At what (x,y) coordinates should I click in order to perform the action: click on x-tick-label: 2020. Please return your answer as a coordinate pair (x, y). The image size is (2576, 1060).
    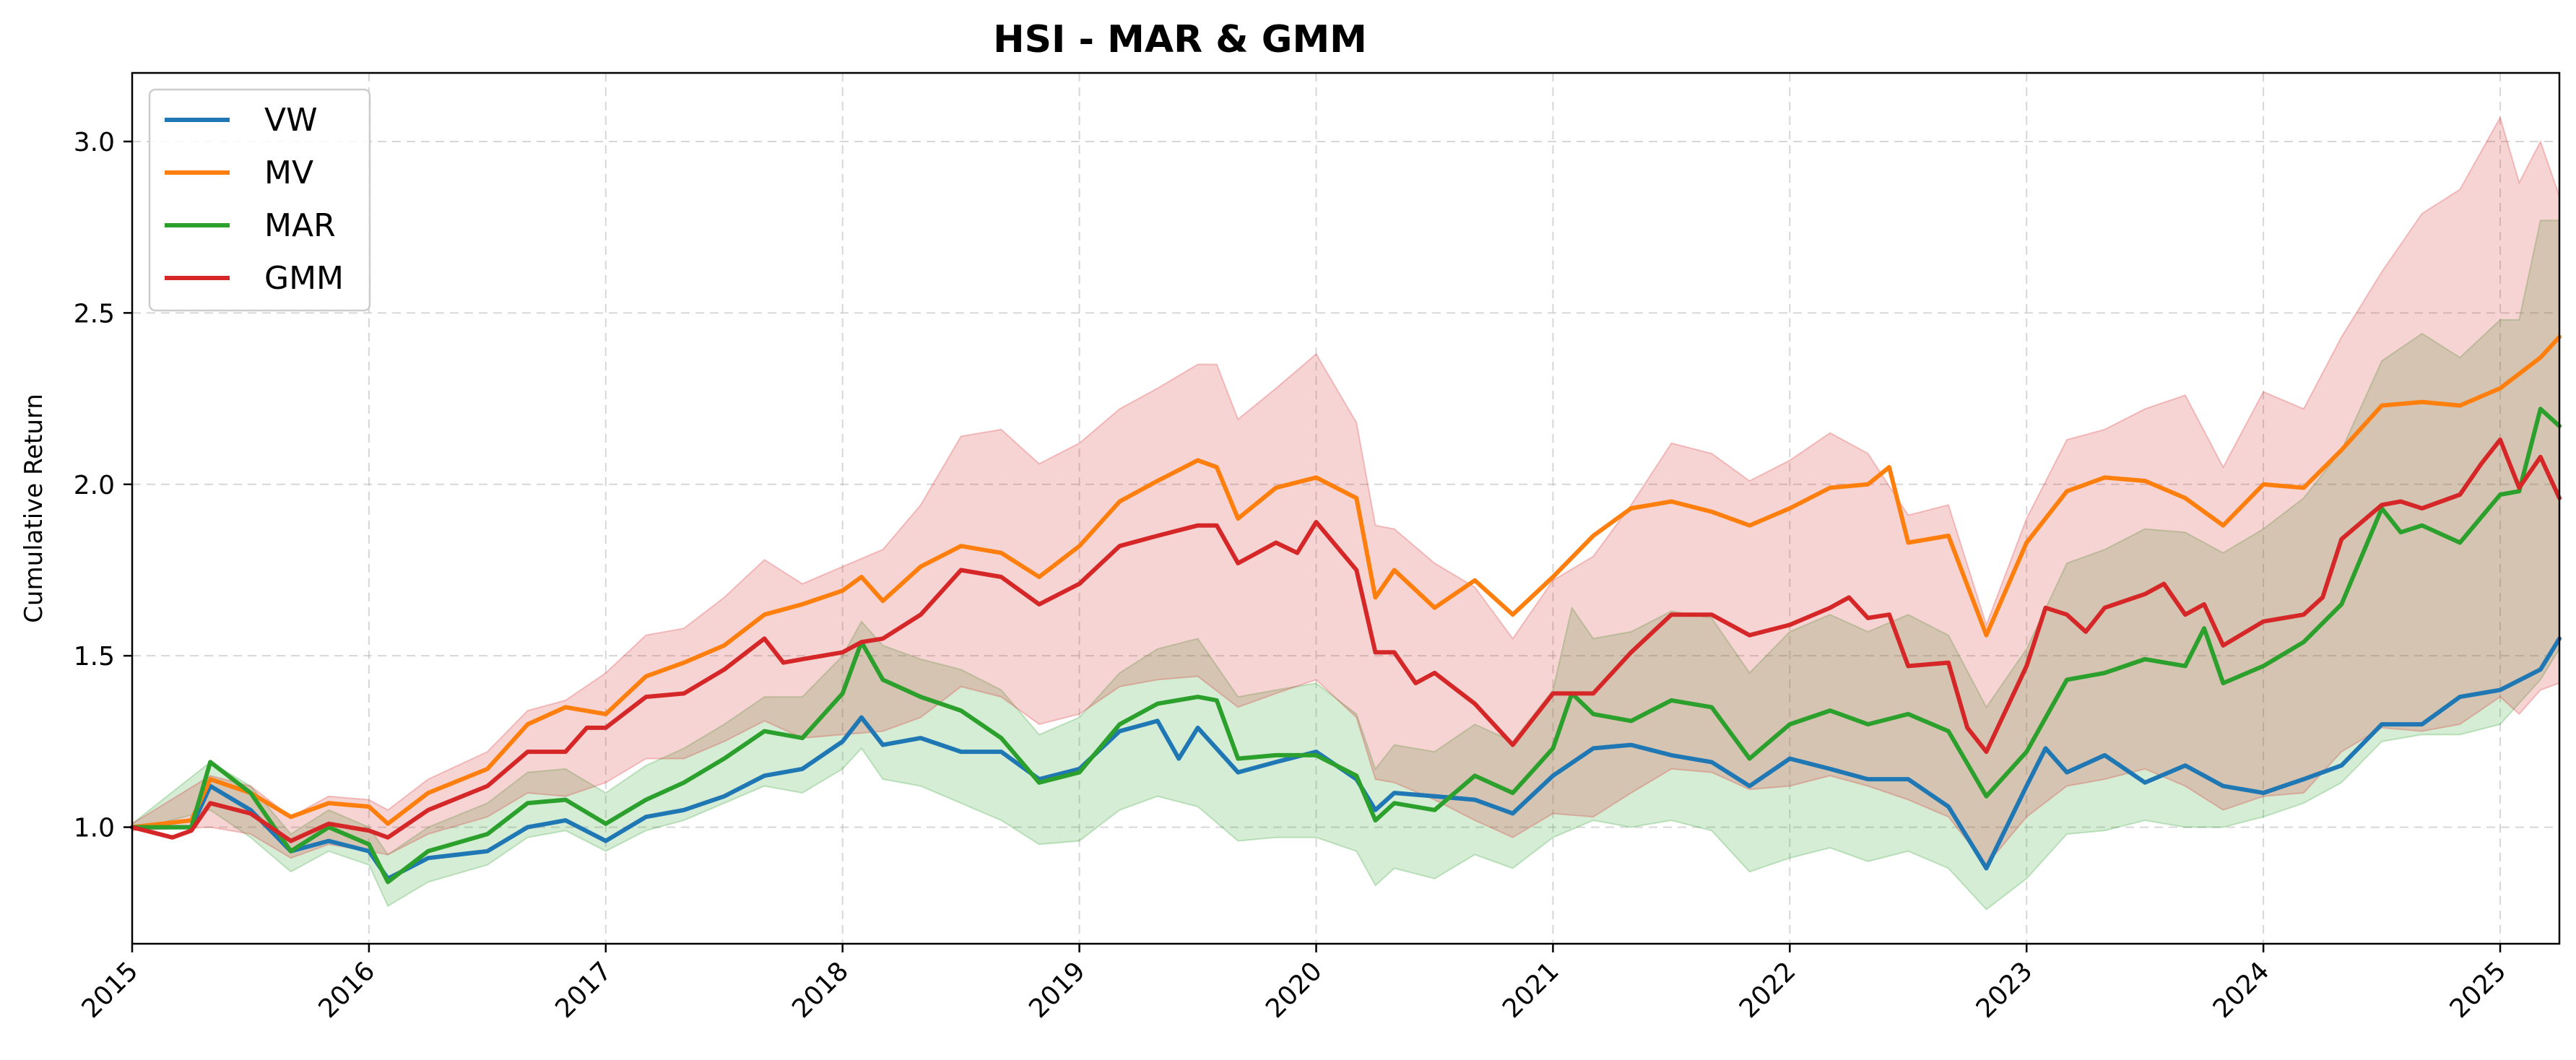
    Looking at the image, I should click on (1294, 990).